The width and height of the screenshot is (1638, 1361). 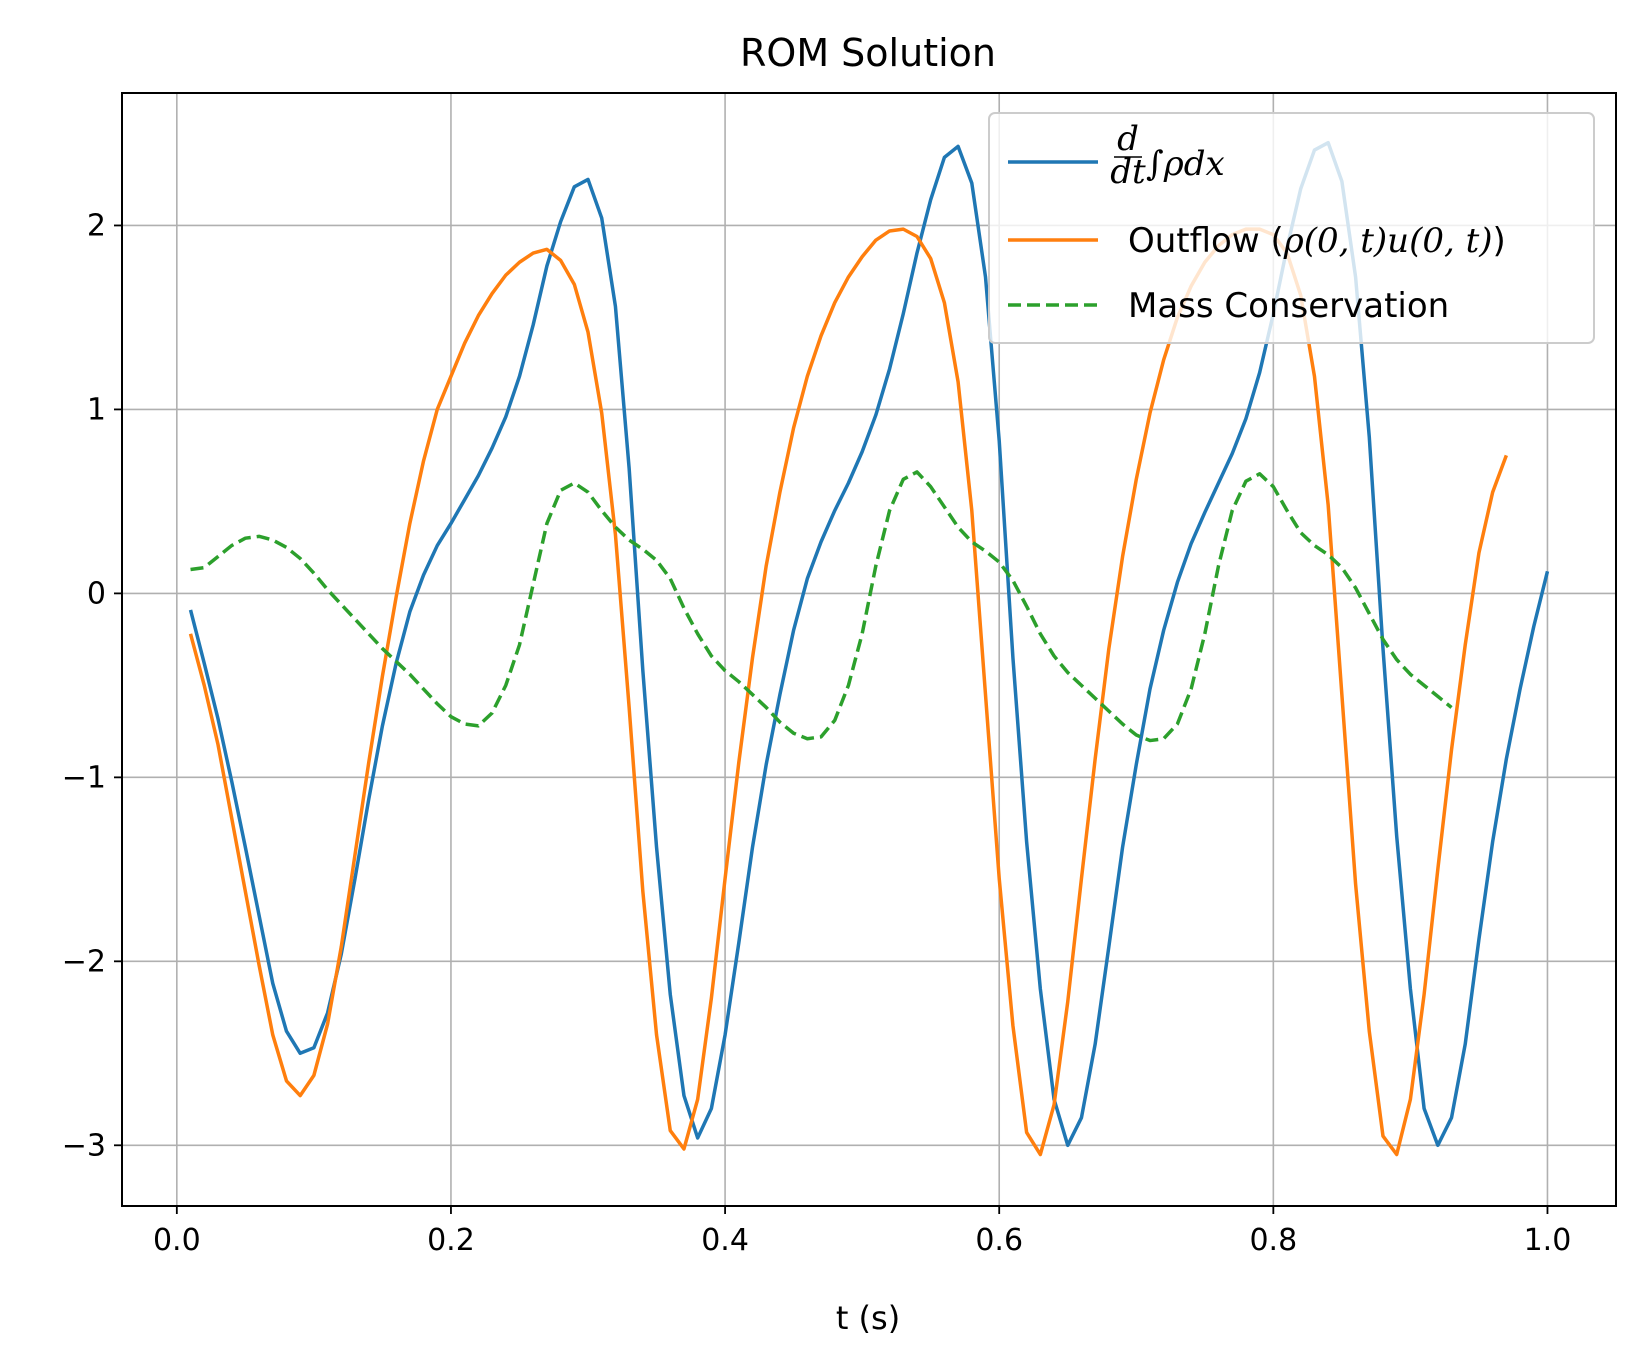 I want to click on legend-entry-0: d dt ∫ρdx, so click(x=1116, y=155).